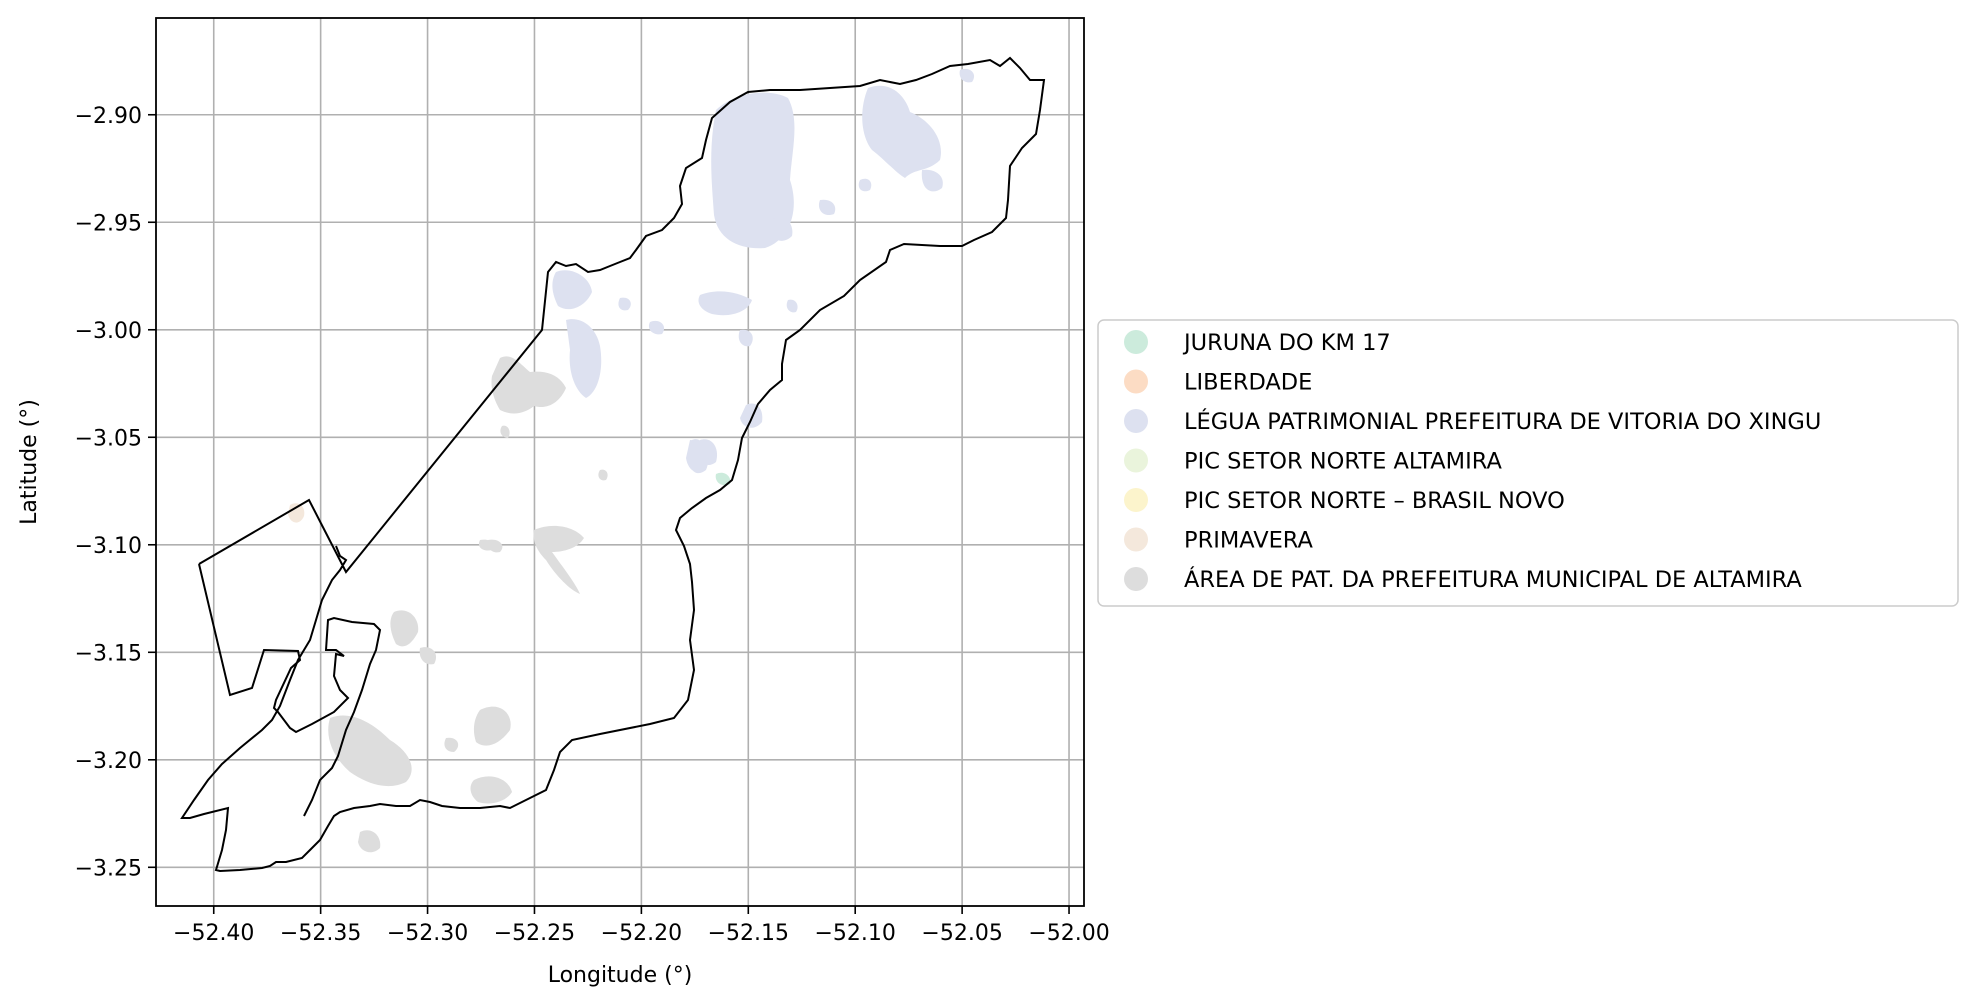  Describe the element at coordinates (620, 975) in the screenshot. I see `x-axis-label: Longitude (°)` at that location.